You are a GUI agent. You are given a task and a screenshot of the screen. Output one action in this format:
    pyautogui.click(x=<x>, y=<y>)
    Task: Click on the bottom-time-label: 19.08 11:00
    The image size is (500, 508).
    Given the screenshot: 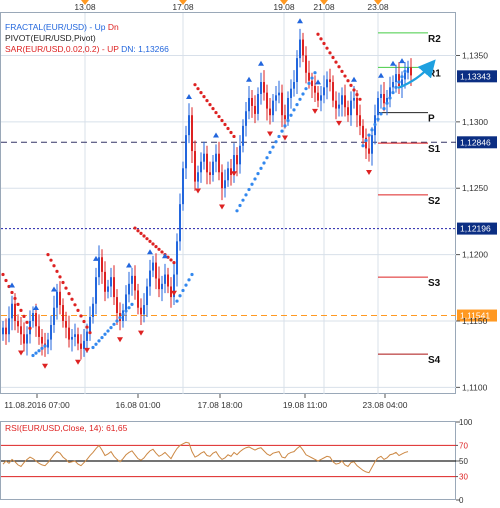 What is the action you would take?
    pyautogui.click(x=305, y=405)
    